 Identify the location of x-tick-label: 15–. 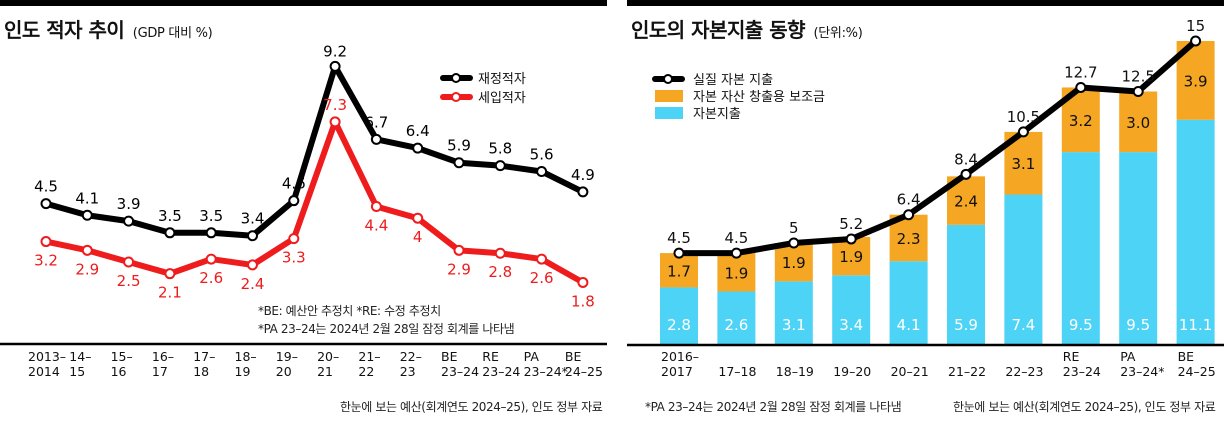
(122, 356).